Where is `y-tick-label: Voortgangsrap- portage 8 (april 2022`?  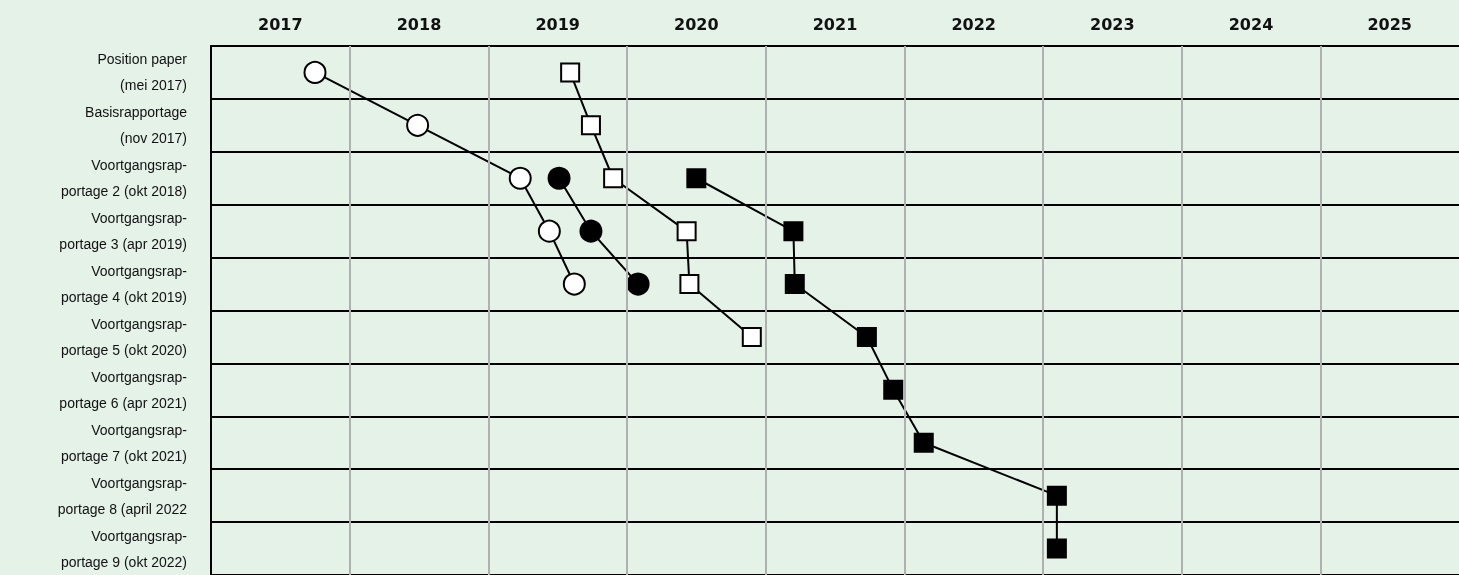
y-tick-label: Voortgangsrap- portage 8 (april 2022 is located at coordinates (122, 495).